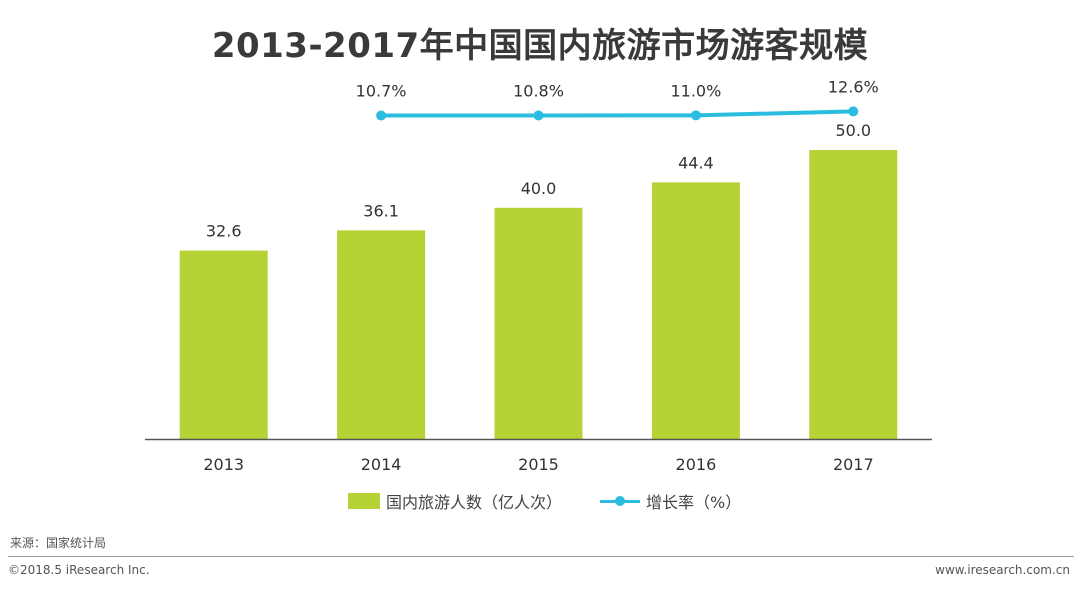  Describe the element at coordinates (696, 464) in the screenshot. I see `x-tick-label-2016: 2016` at that location.